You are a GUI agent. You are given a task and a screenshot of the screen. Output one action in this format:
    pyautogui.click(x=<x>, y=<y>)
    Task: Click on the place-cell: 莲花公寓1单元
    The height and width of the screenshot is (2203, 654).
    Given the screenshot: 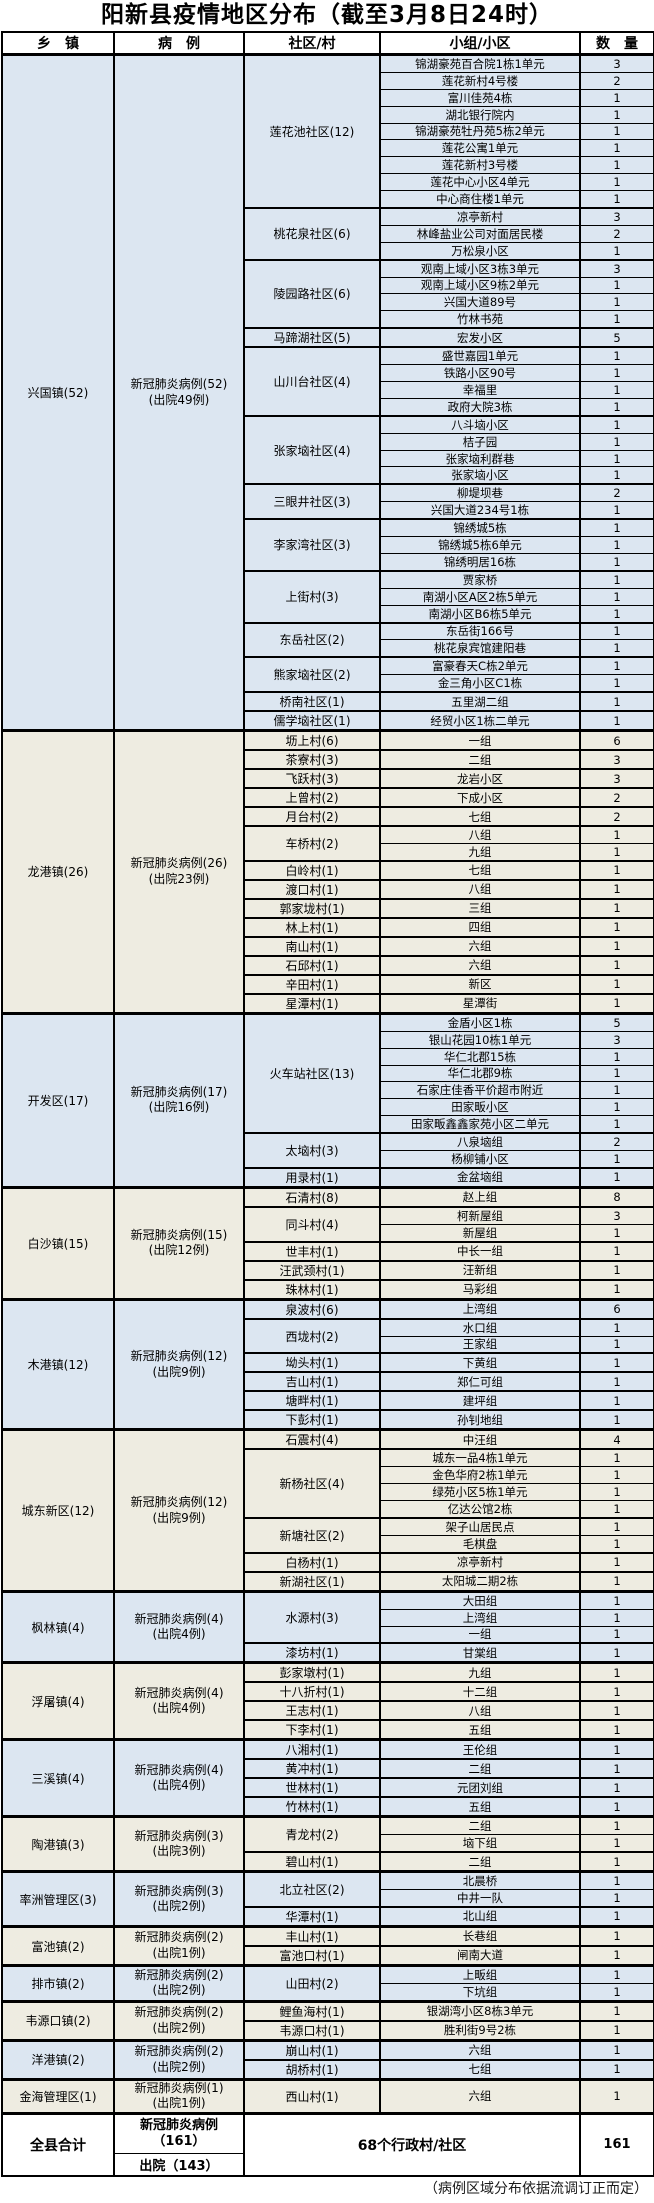 What is the action you would take?
    pyautogui.click(x=480, y=148)
    